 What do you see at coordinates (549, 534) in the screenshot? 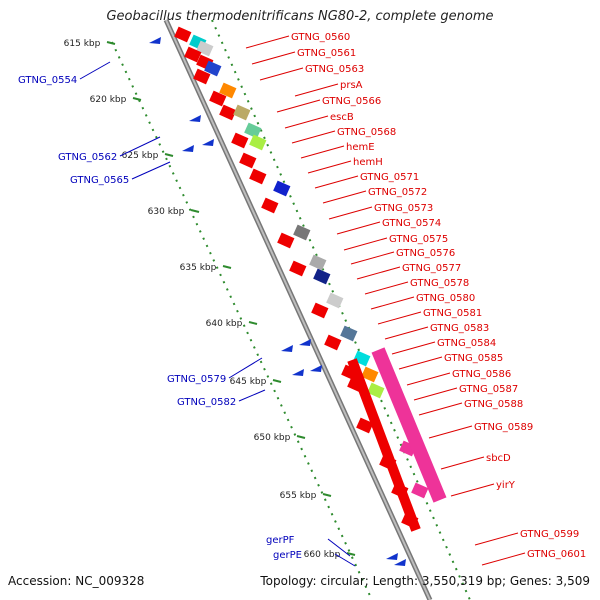
I see `gene-label: GTNG_0599` at bounding box center [549, 534].